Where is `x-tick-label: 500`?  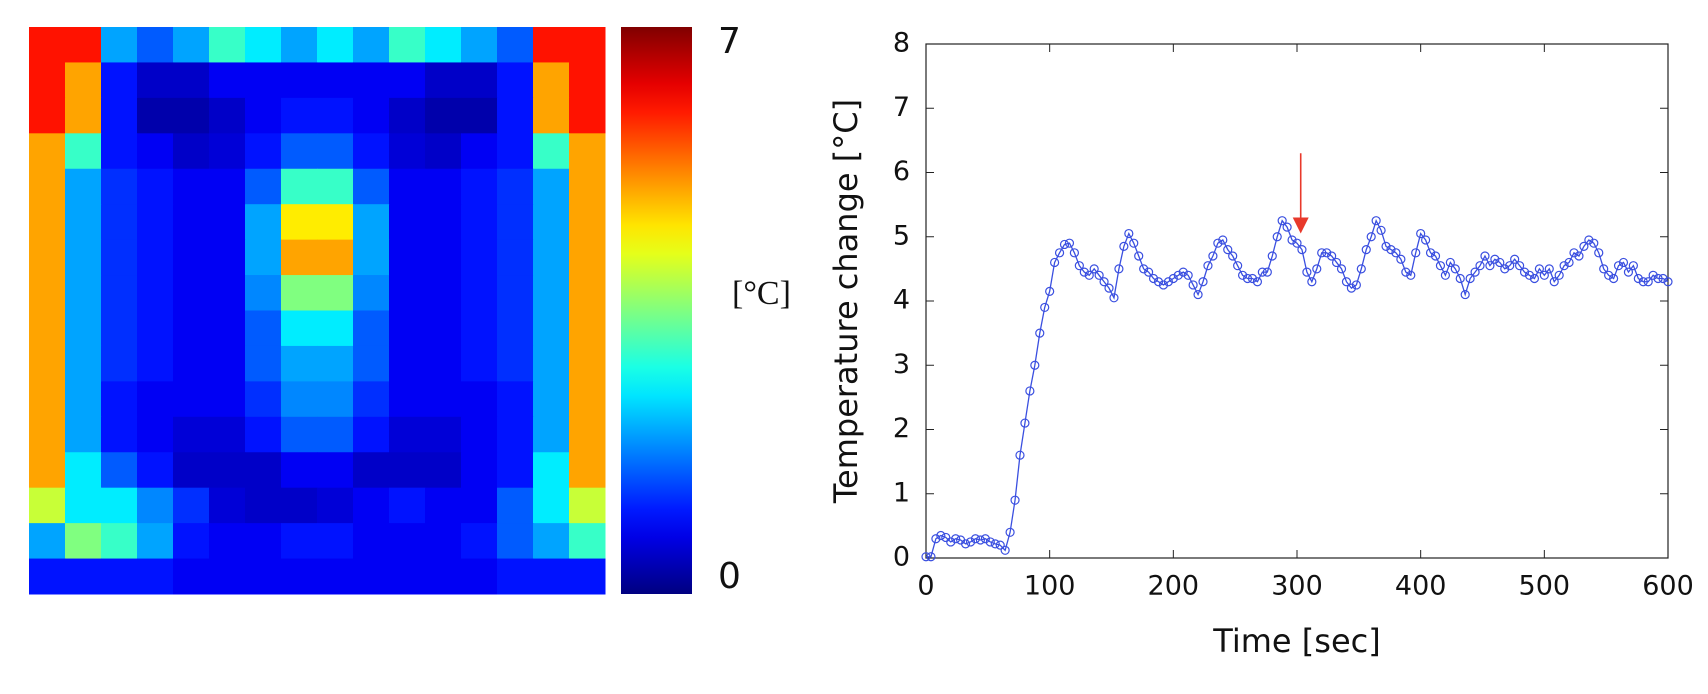
x-tick-label: 500 is located at coordinates (1545, 586).